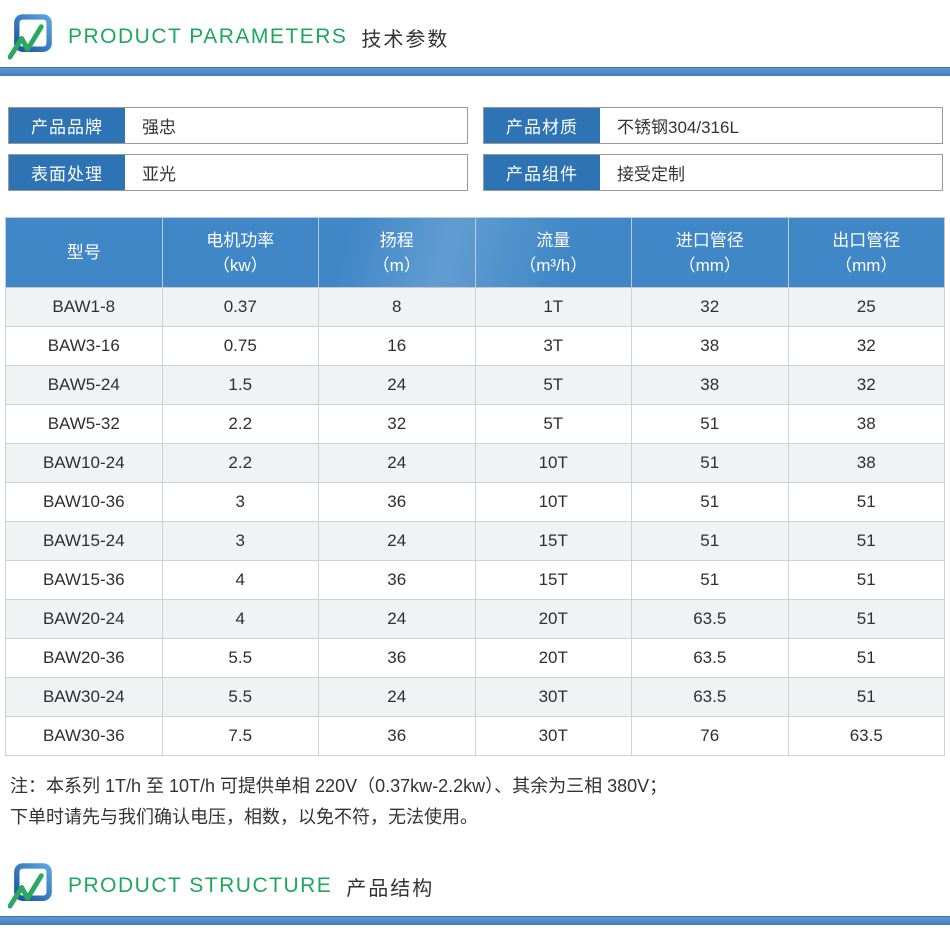 This screenshot has width=950, height=929. I want to click on table-cell: BAW15-24, so click(84, 541).